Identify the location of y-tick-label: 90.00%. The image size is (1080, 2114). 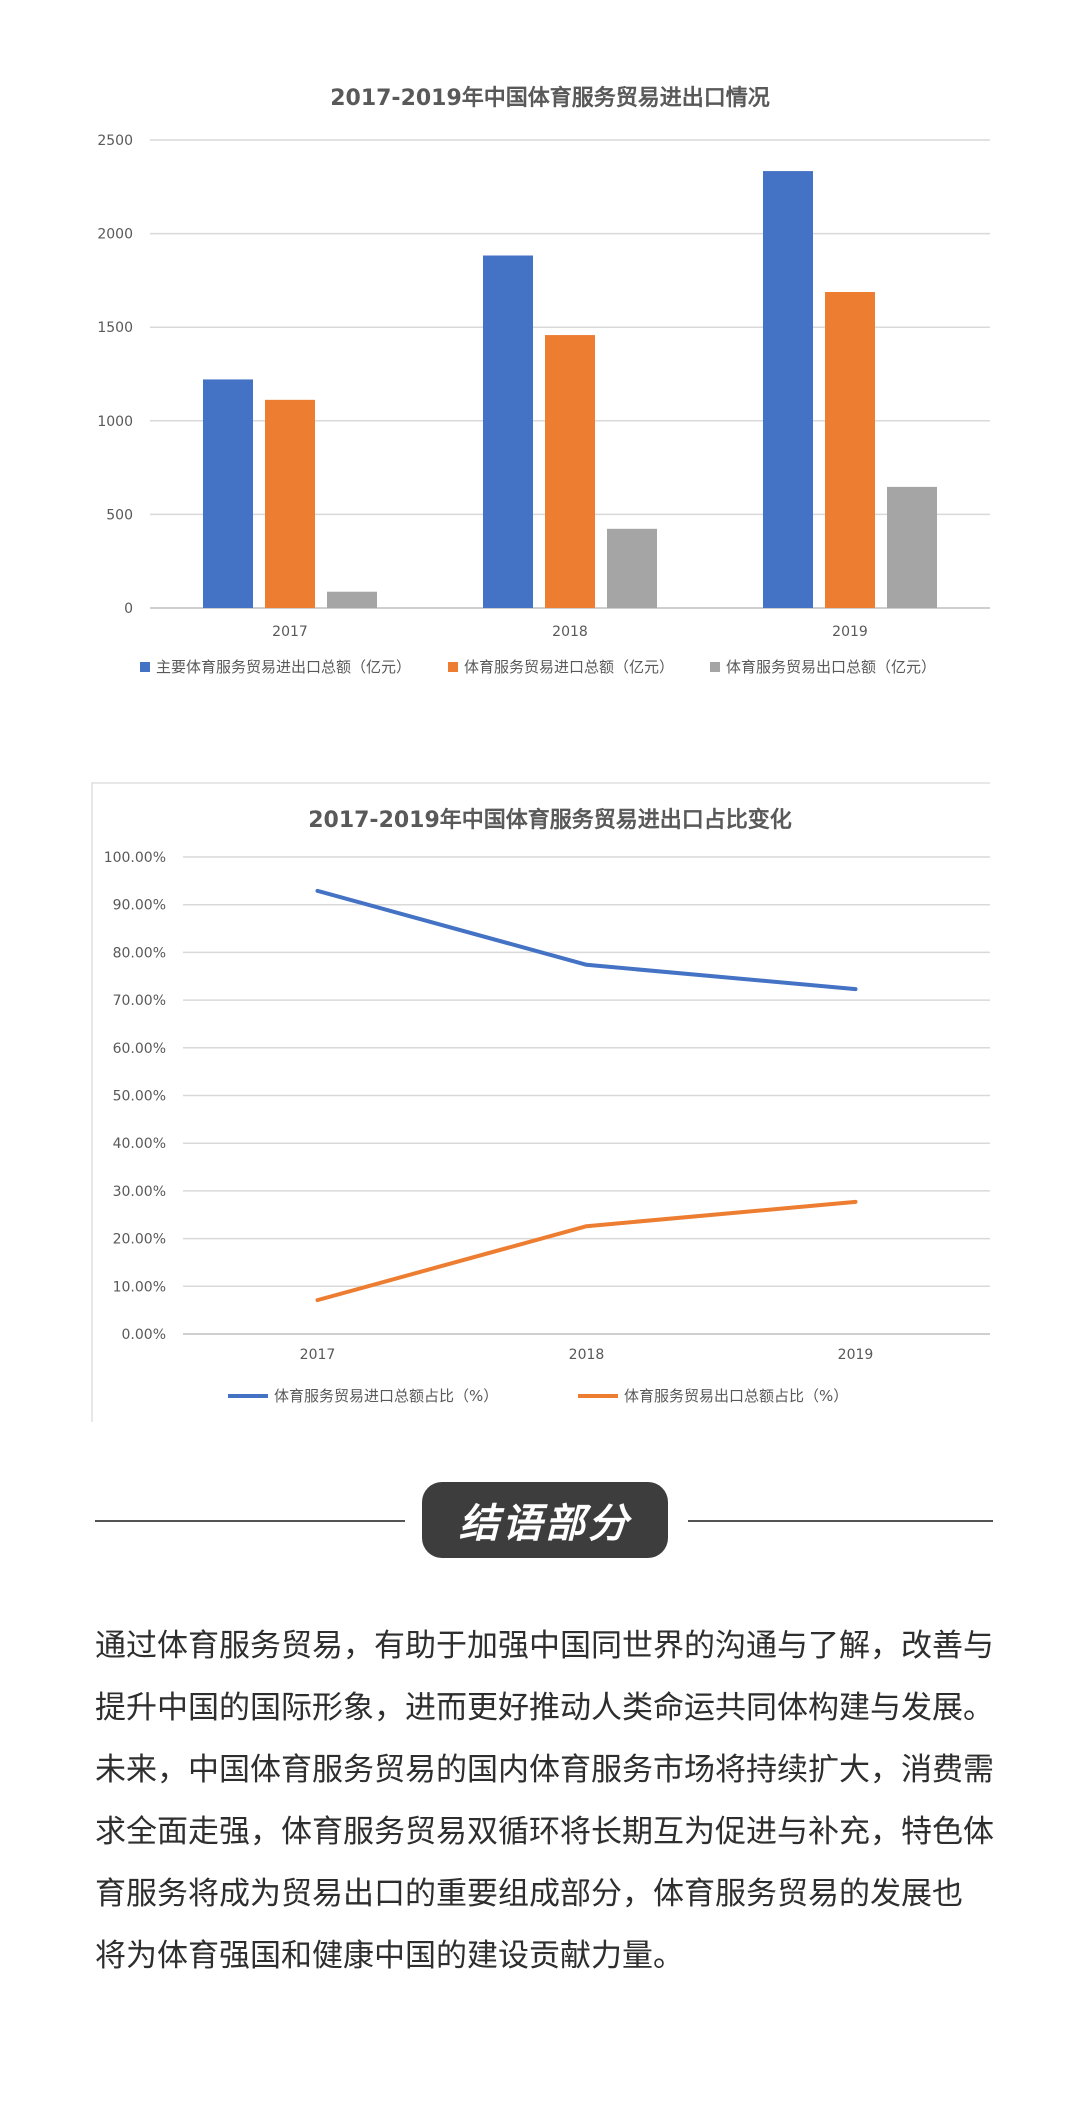
(139, 906).